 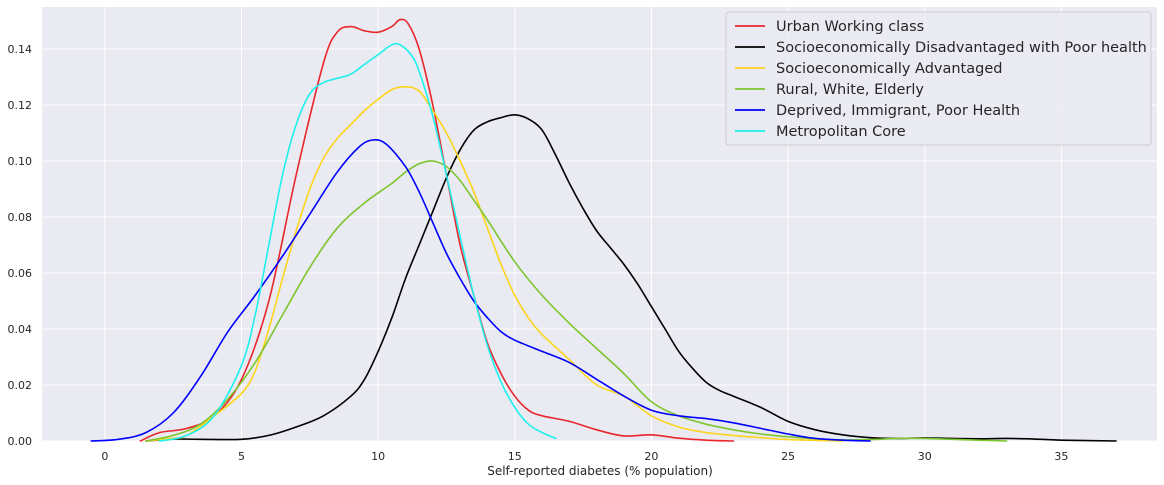 What do you see at coordinates (841, 132) in the screenshot?
I see `legend-entry: Metropolitan Core` at bounding box center [841, 132].